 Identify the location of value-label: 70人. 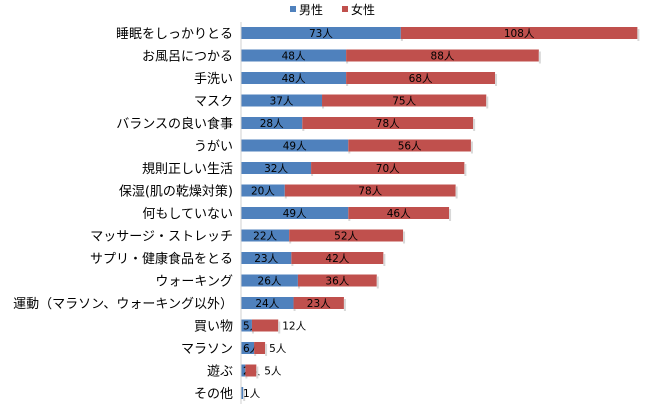
(388, 169).